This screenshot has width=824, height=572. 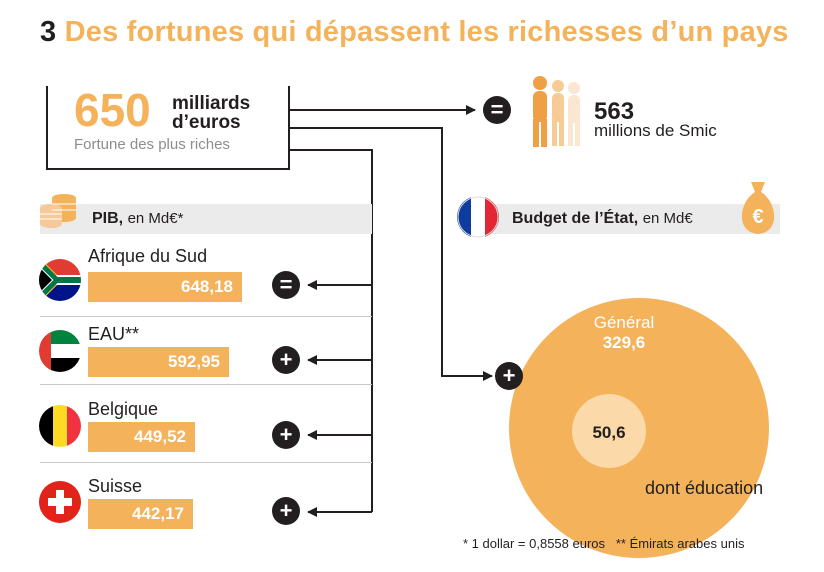 I want to click on fortune-value: 650, so click(x=112, y=110).